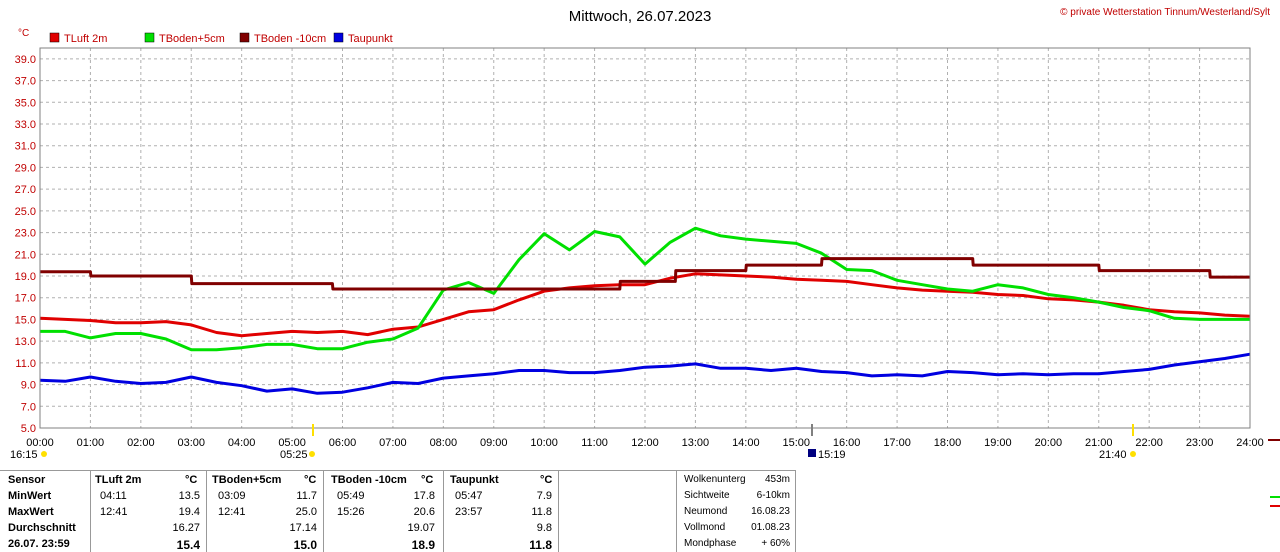  What do you see at coordinates (1099, 443) in the screenshot?
I see `x-tick-label: 21:00` at bounding box center [1099, 443].